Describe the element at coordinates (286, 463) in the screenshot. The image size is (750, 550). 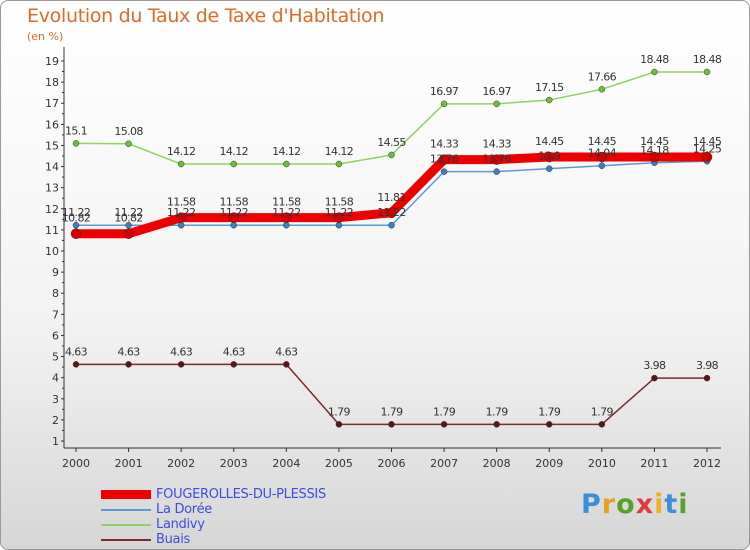
I see `x-tick-label: 2004` at that location.